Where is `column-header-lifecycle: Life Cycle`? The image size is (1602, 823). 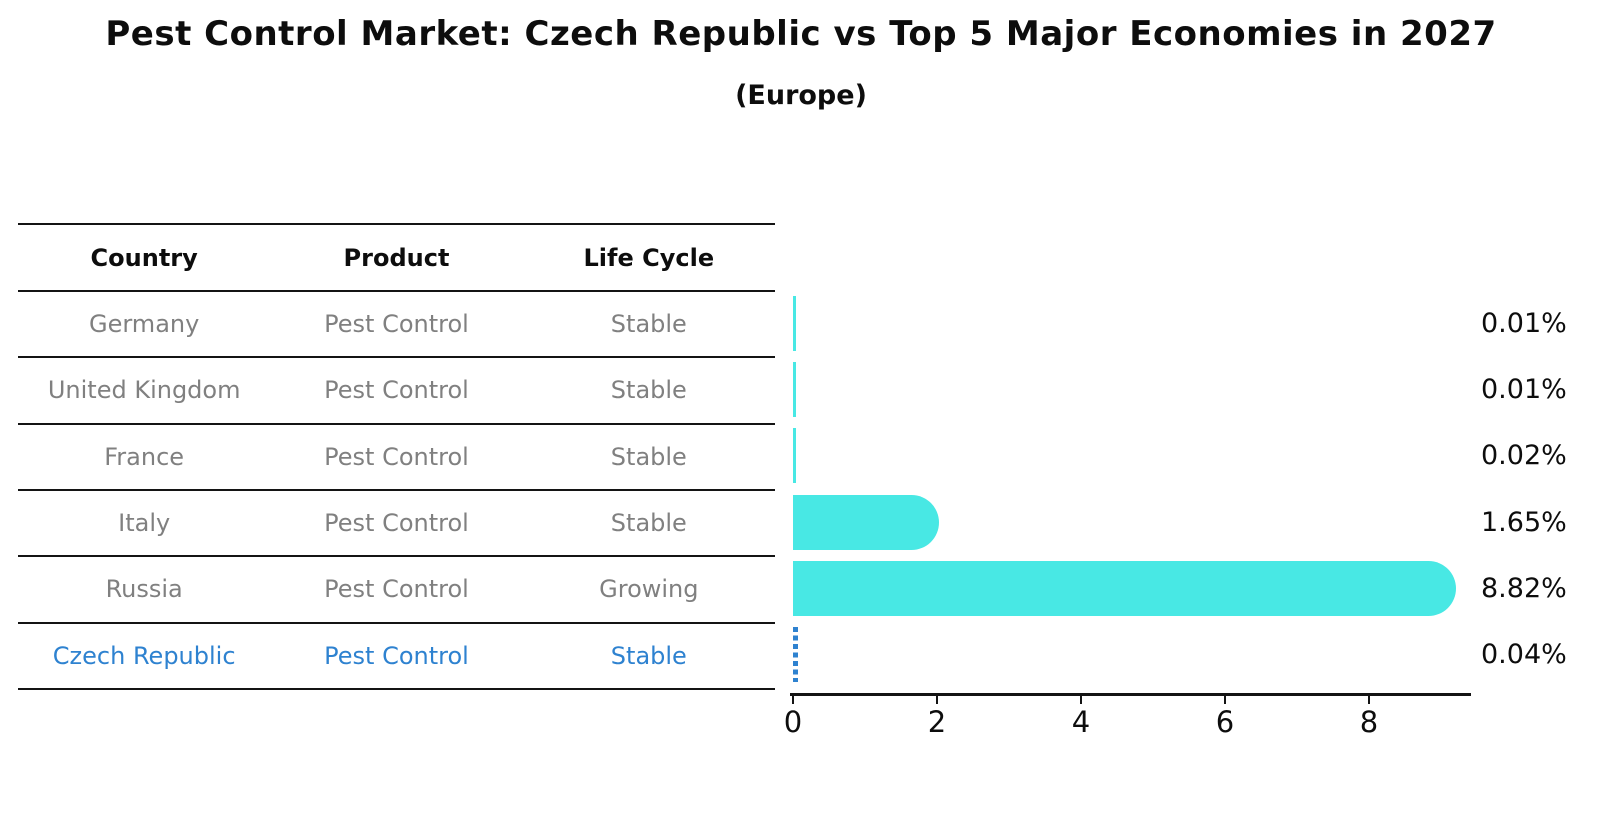 column-header-lifecycle: Life Cycle is located at coordinates (649, 257).